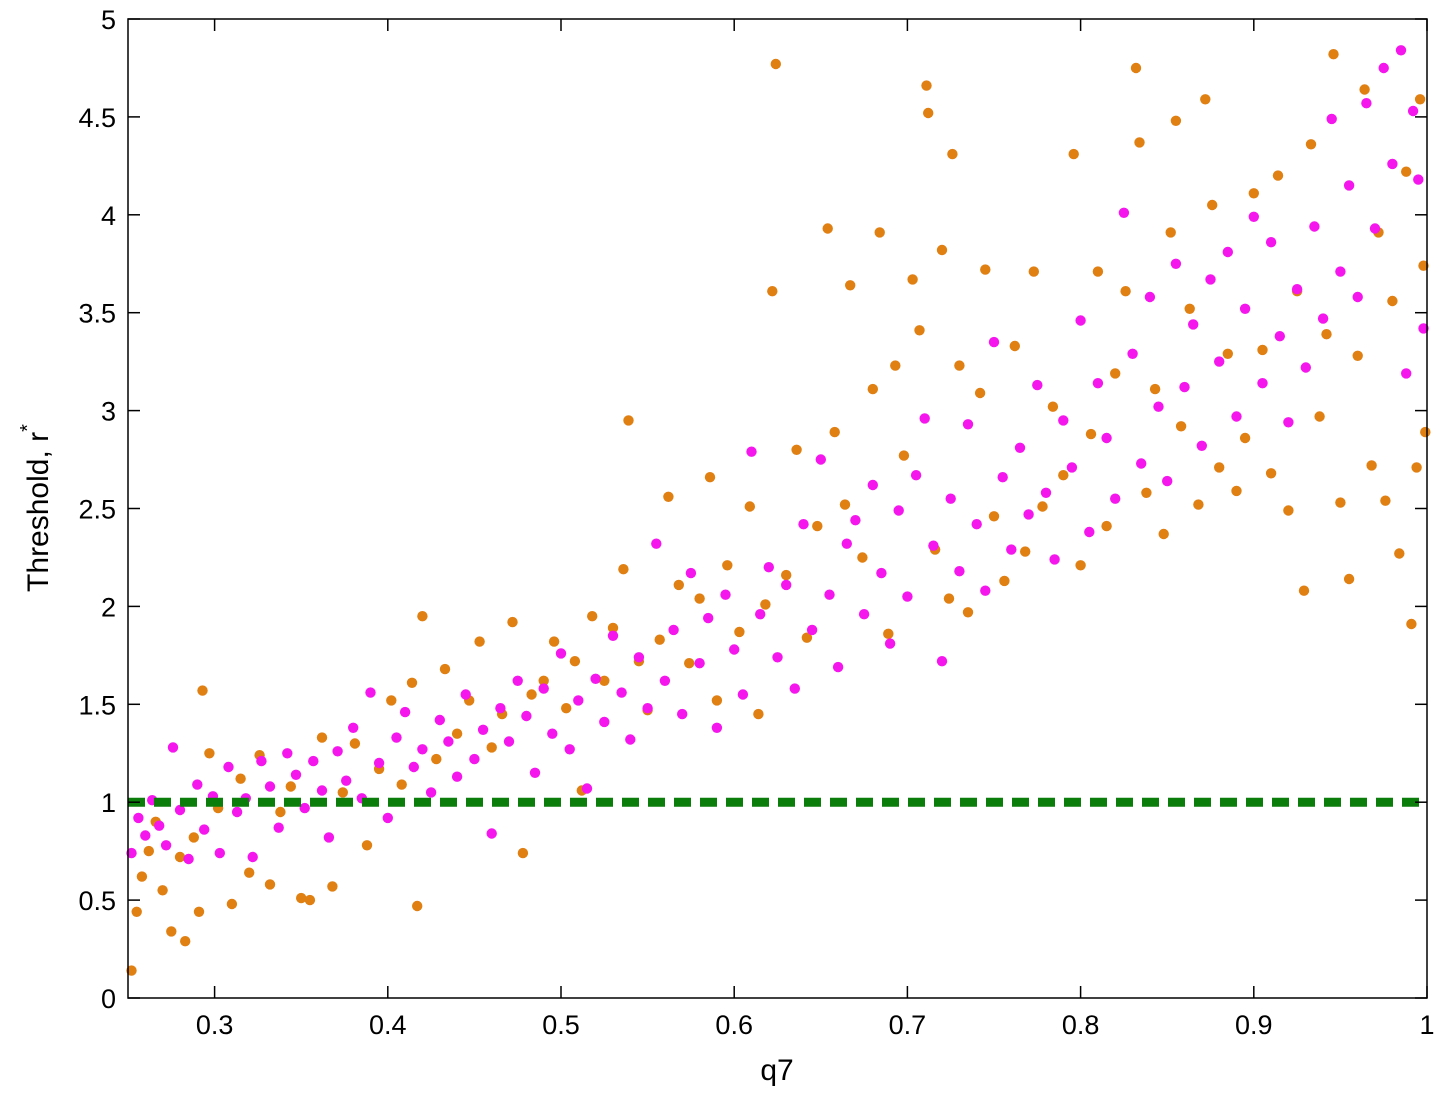 This screenshot has width=1444, height=1098. Describe the element at coordinates (108, 20) in the screenshot. I see `y-tick-label: 5` at that location.